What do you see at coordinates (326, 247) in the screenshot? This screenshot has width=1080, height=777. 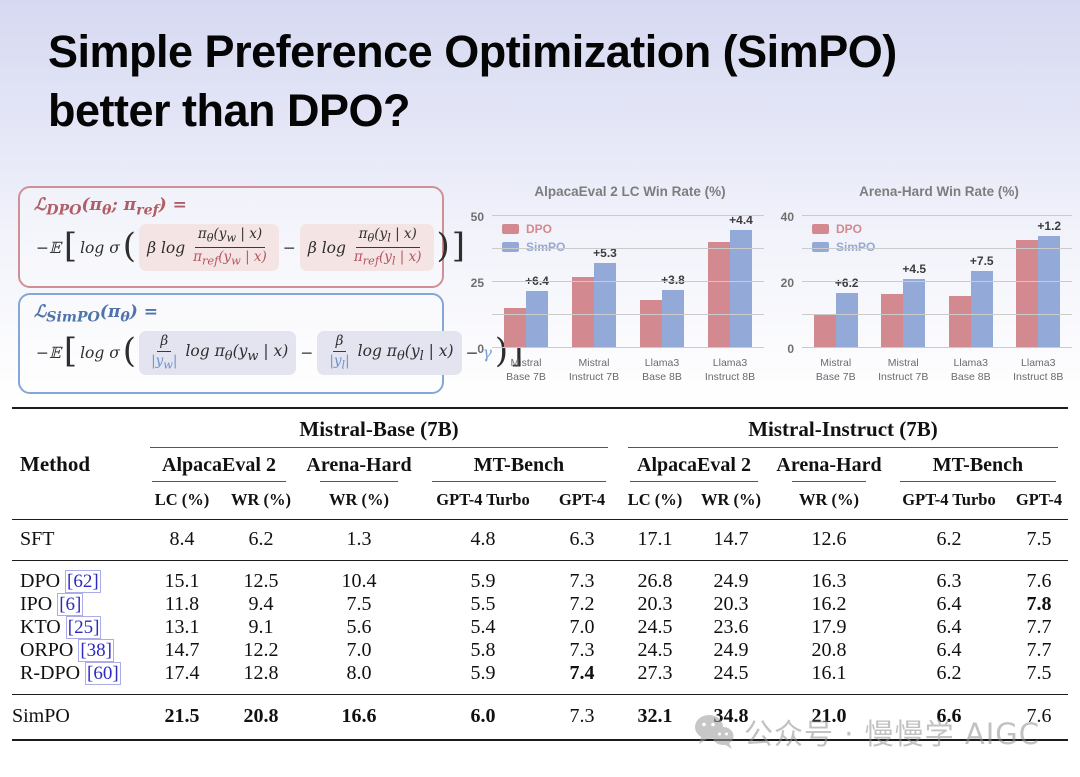 I see `beta-log: β log` at bounding box center [326, 247].